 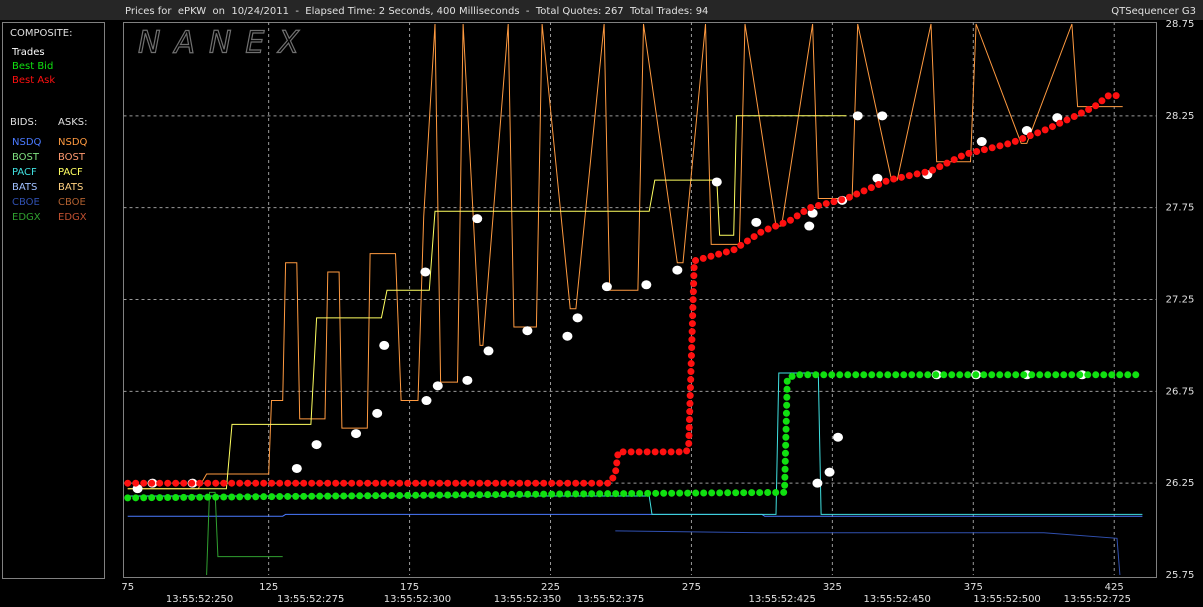 I want to click on legend-header: ASKS:, so click(x=72, y=122).